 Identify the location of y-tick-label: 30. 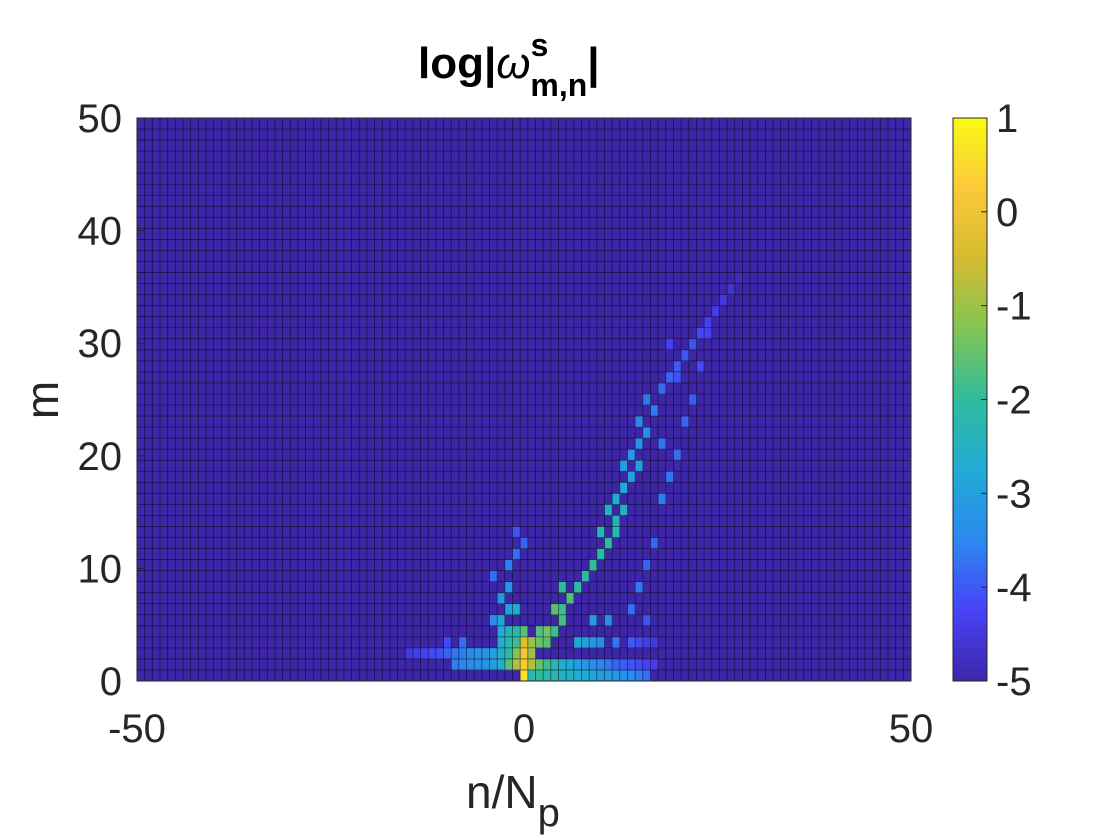
(100, 344).